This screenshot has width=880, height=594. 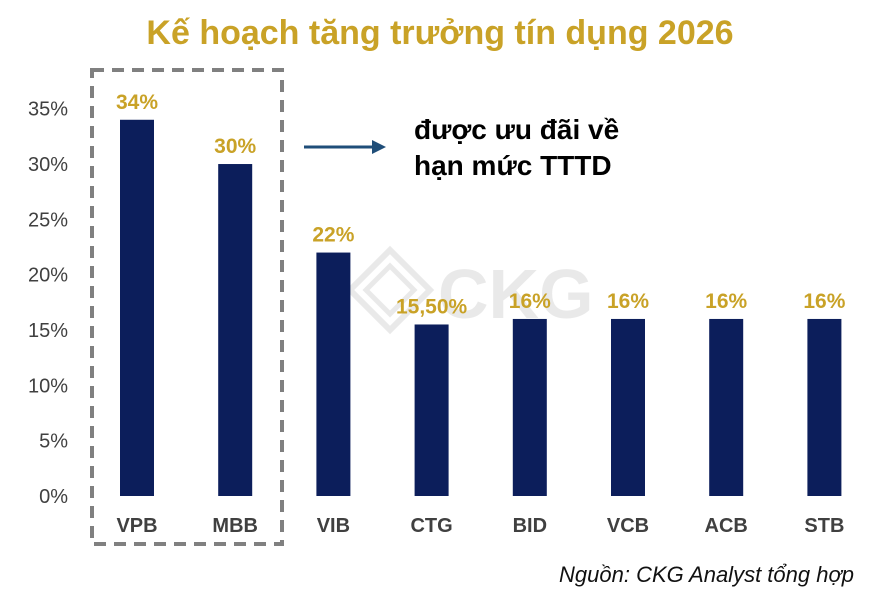 I want to click on data-label-vcb: 16%, so click(x=628, y=301).